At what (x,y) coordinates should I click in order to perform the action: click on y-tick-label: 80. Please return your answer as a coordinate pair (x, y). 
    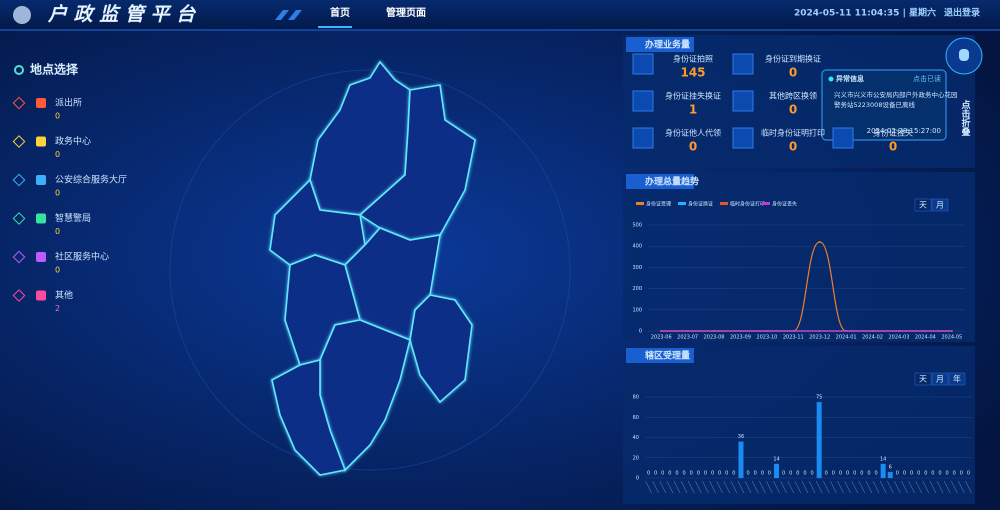
    Looking at the image, I should click on (636, 398).